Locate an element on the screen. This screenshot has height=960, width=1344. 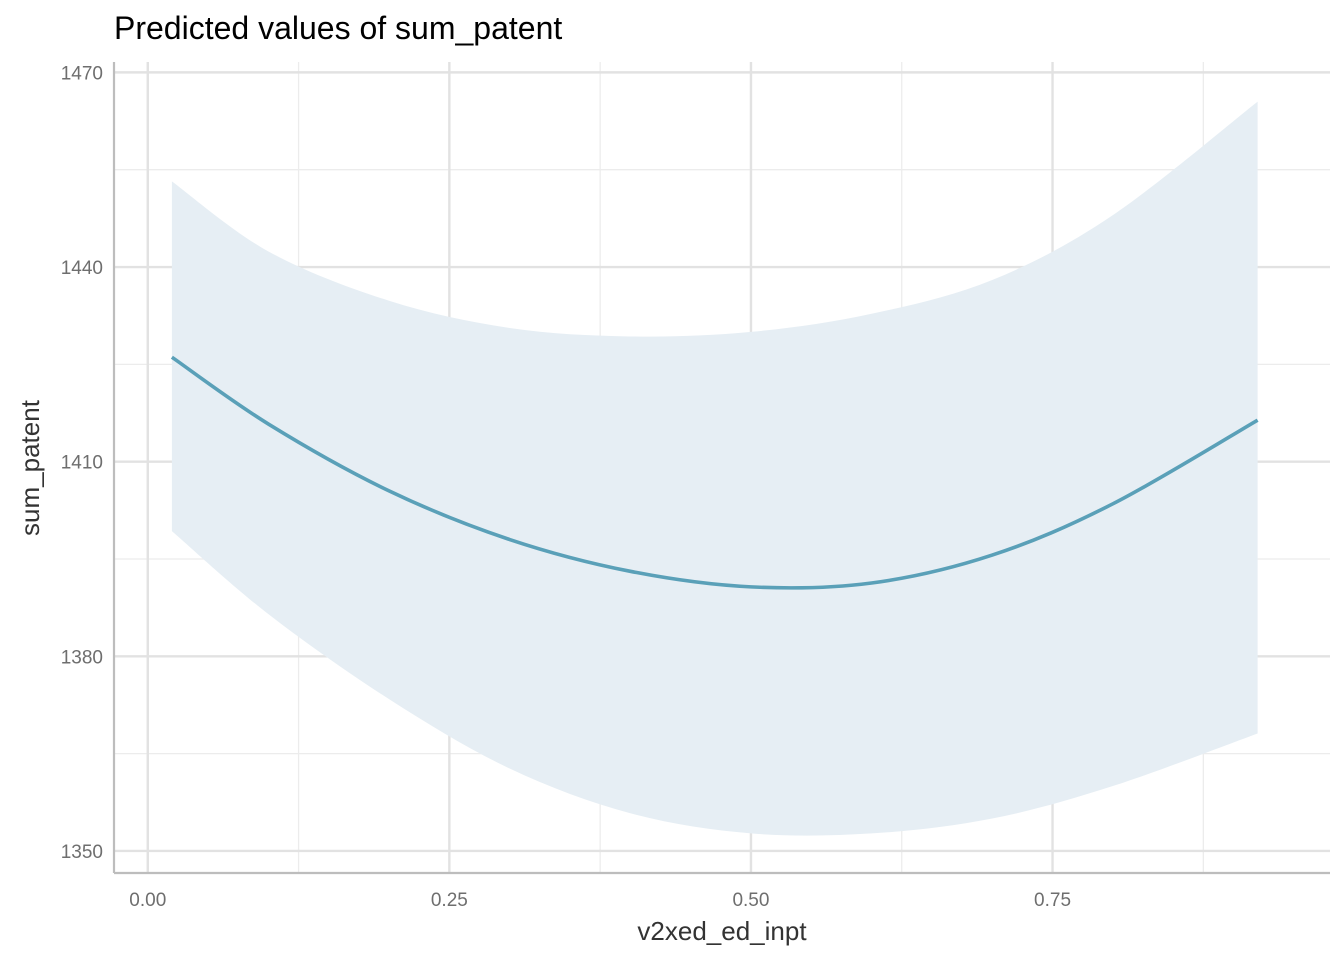
y-tick-label: 1440 is located at coordinates (82, 268).